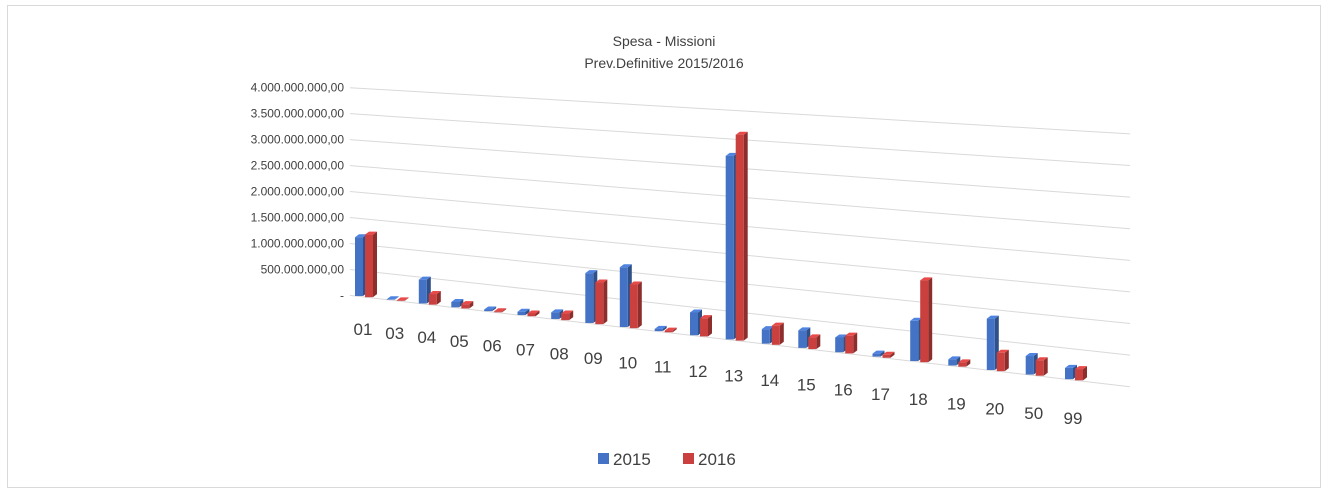 This screenshot has height=498, width=1328. Describe the element at coordinates (298, 88) in the screenshot. I see `y-tick-label: 4.000.000.000,00` at that location.